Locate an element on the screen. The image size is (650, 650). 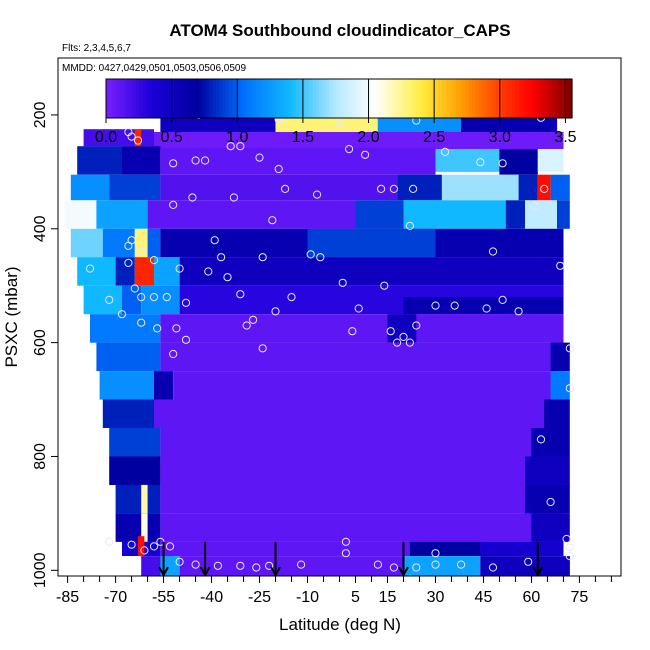
x-tick-label: 45 is located at coordinates (484, 597).